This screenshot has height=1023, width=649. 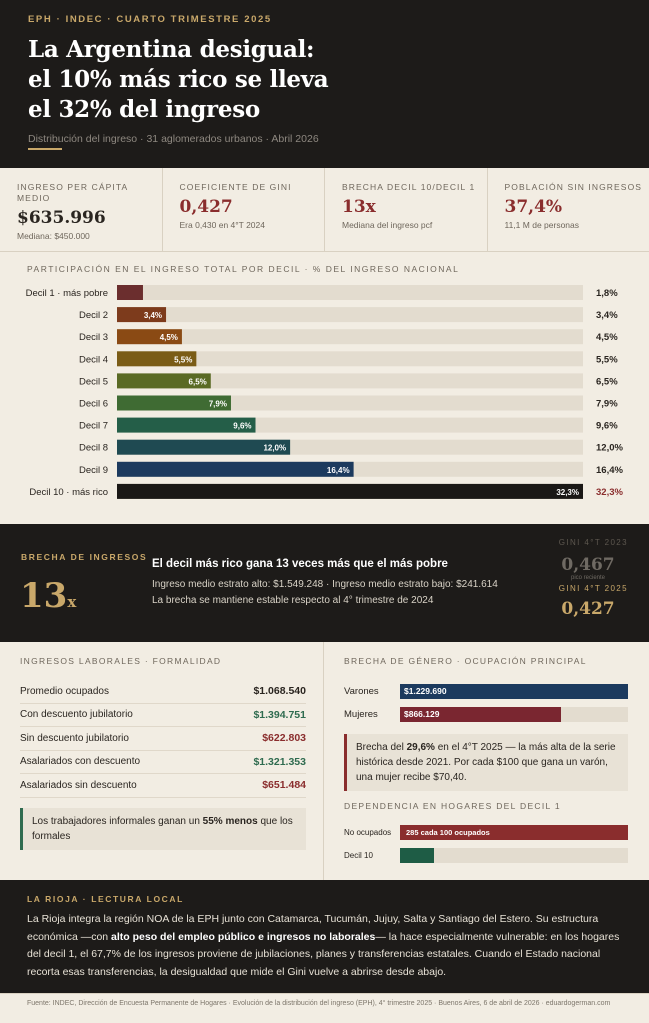 What do you see at coordinates (361, 714) in the screenshot?
I see `gender-label: Mujeres` at bounding box center [361, 714].